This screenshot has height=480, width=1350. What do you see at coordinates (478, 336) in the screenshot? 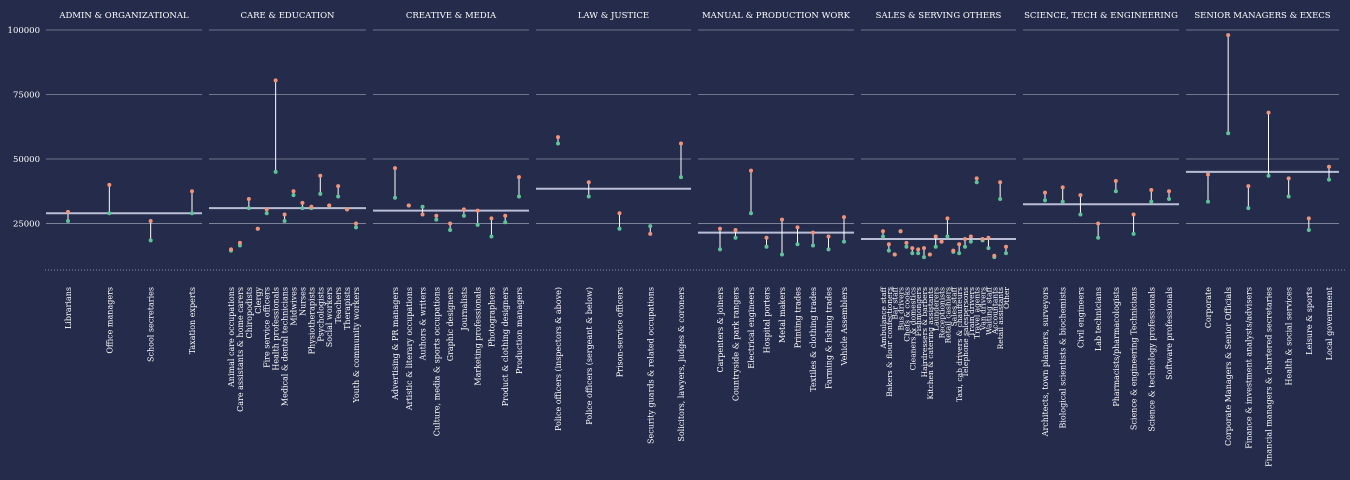
I see `x-tick-label: Marketing professionals` at bounding box center [478, 336].